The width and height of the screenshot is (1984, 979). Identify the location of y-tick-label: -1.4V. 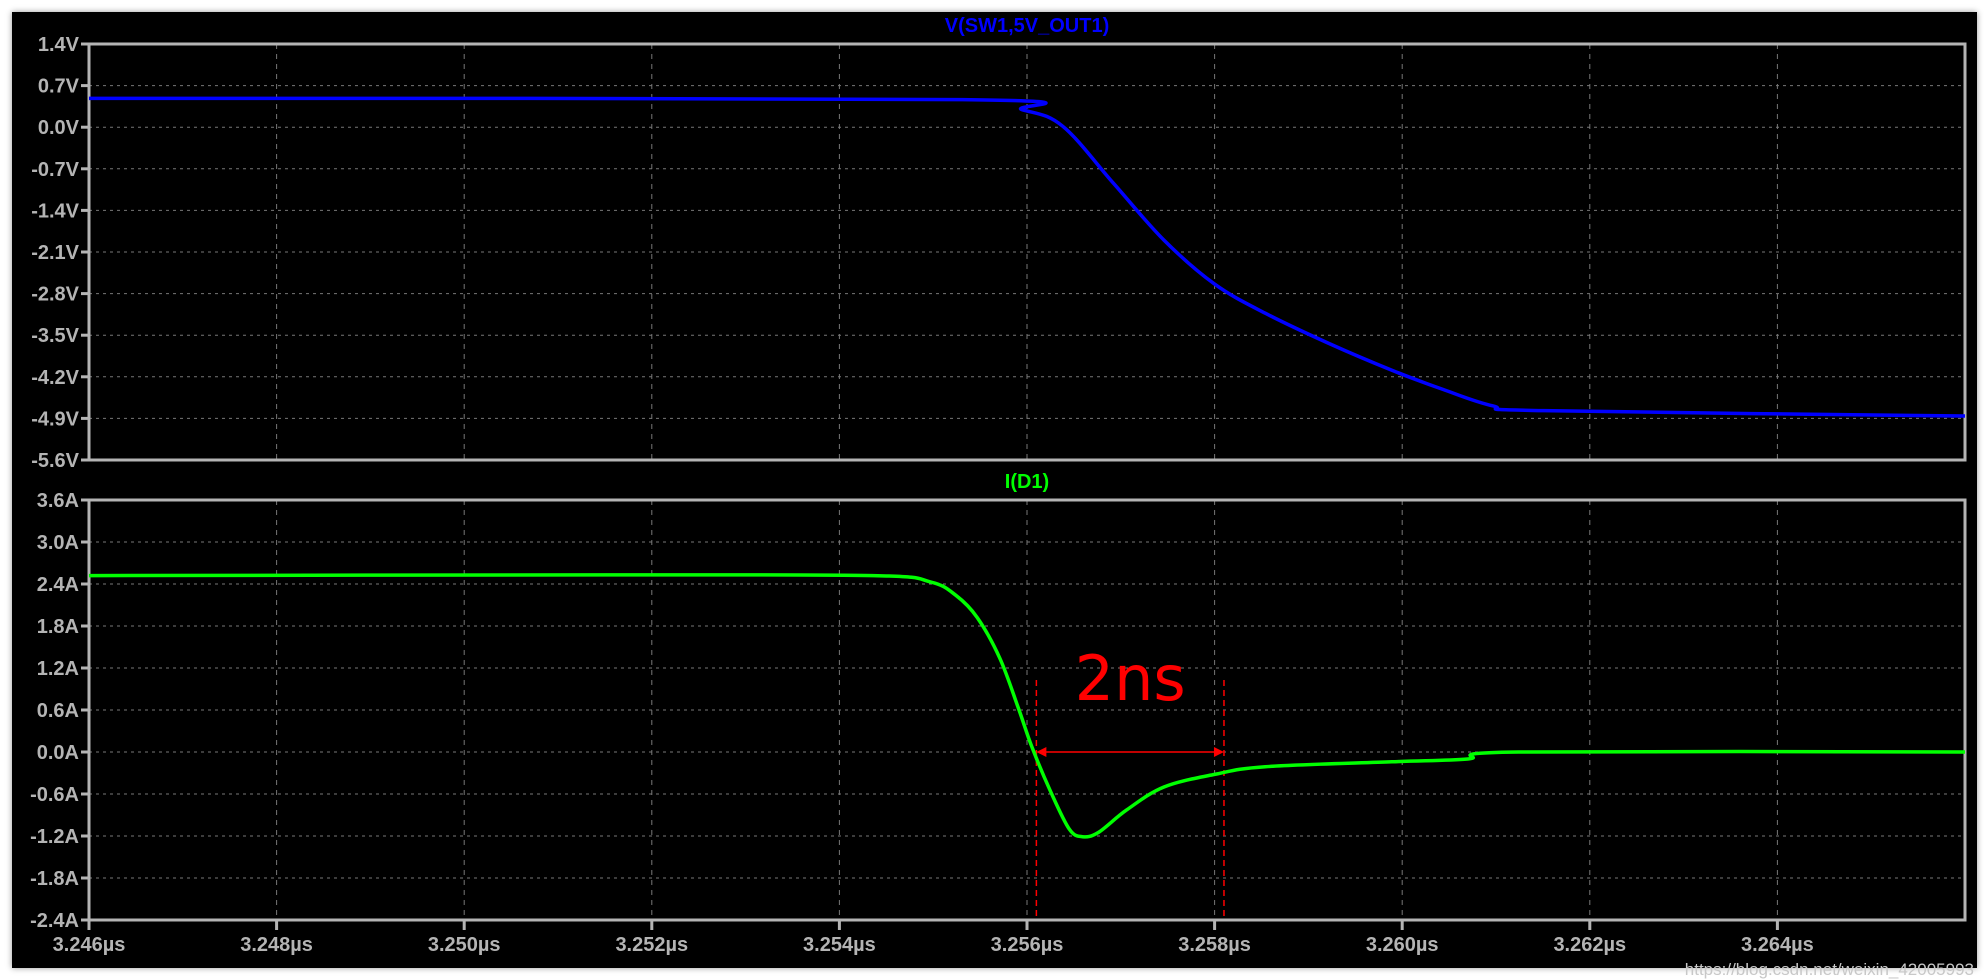
(55, 211).